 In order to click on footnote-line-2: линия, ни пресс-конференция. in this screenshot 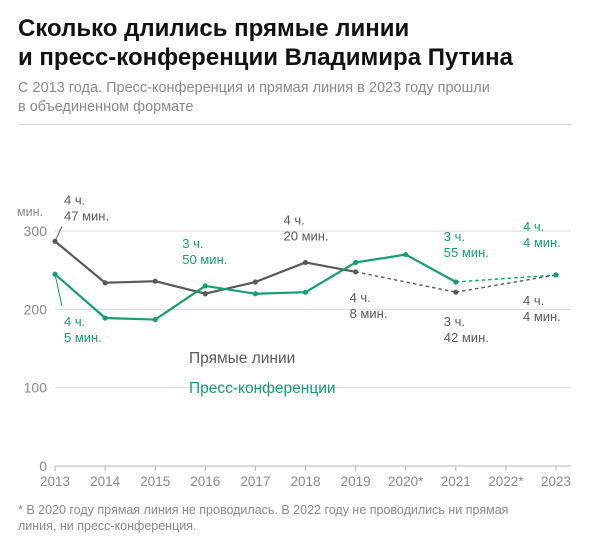, I will do `click(107, 526)`.